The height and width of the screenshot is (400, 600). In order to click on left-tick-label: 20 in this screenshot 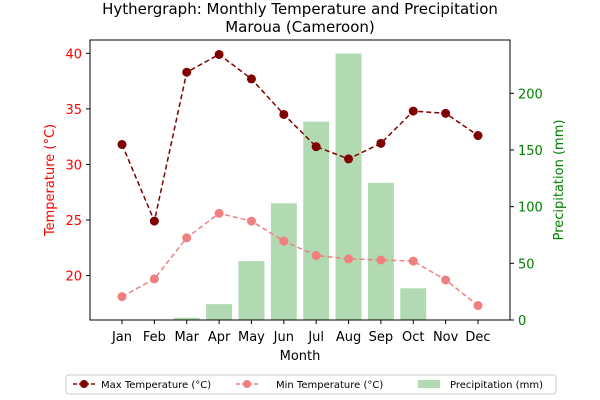, I will do `click(73, 277)`.